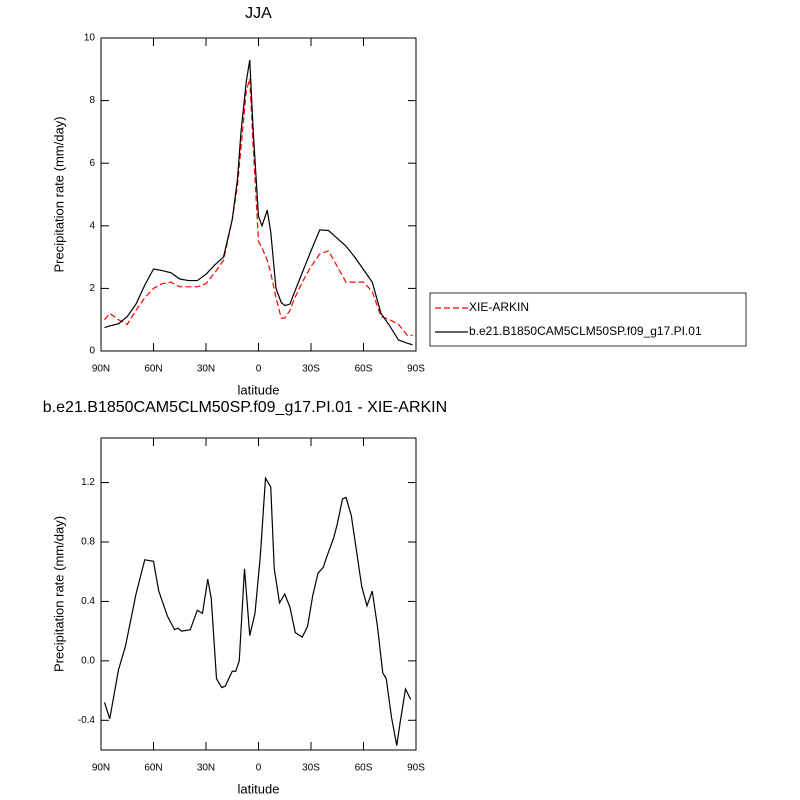  Describe the element at coordinates (88, 601) in the screenshot. I see `y-tick-label: 0.4` at that location.